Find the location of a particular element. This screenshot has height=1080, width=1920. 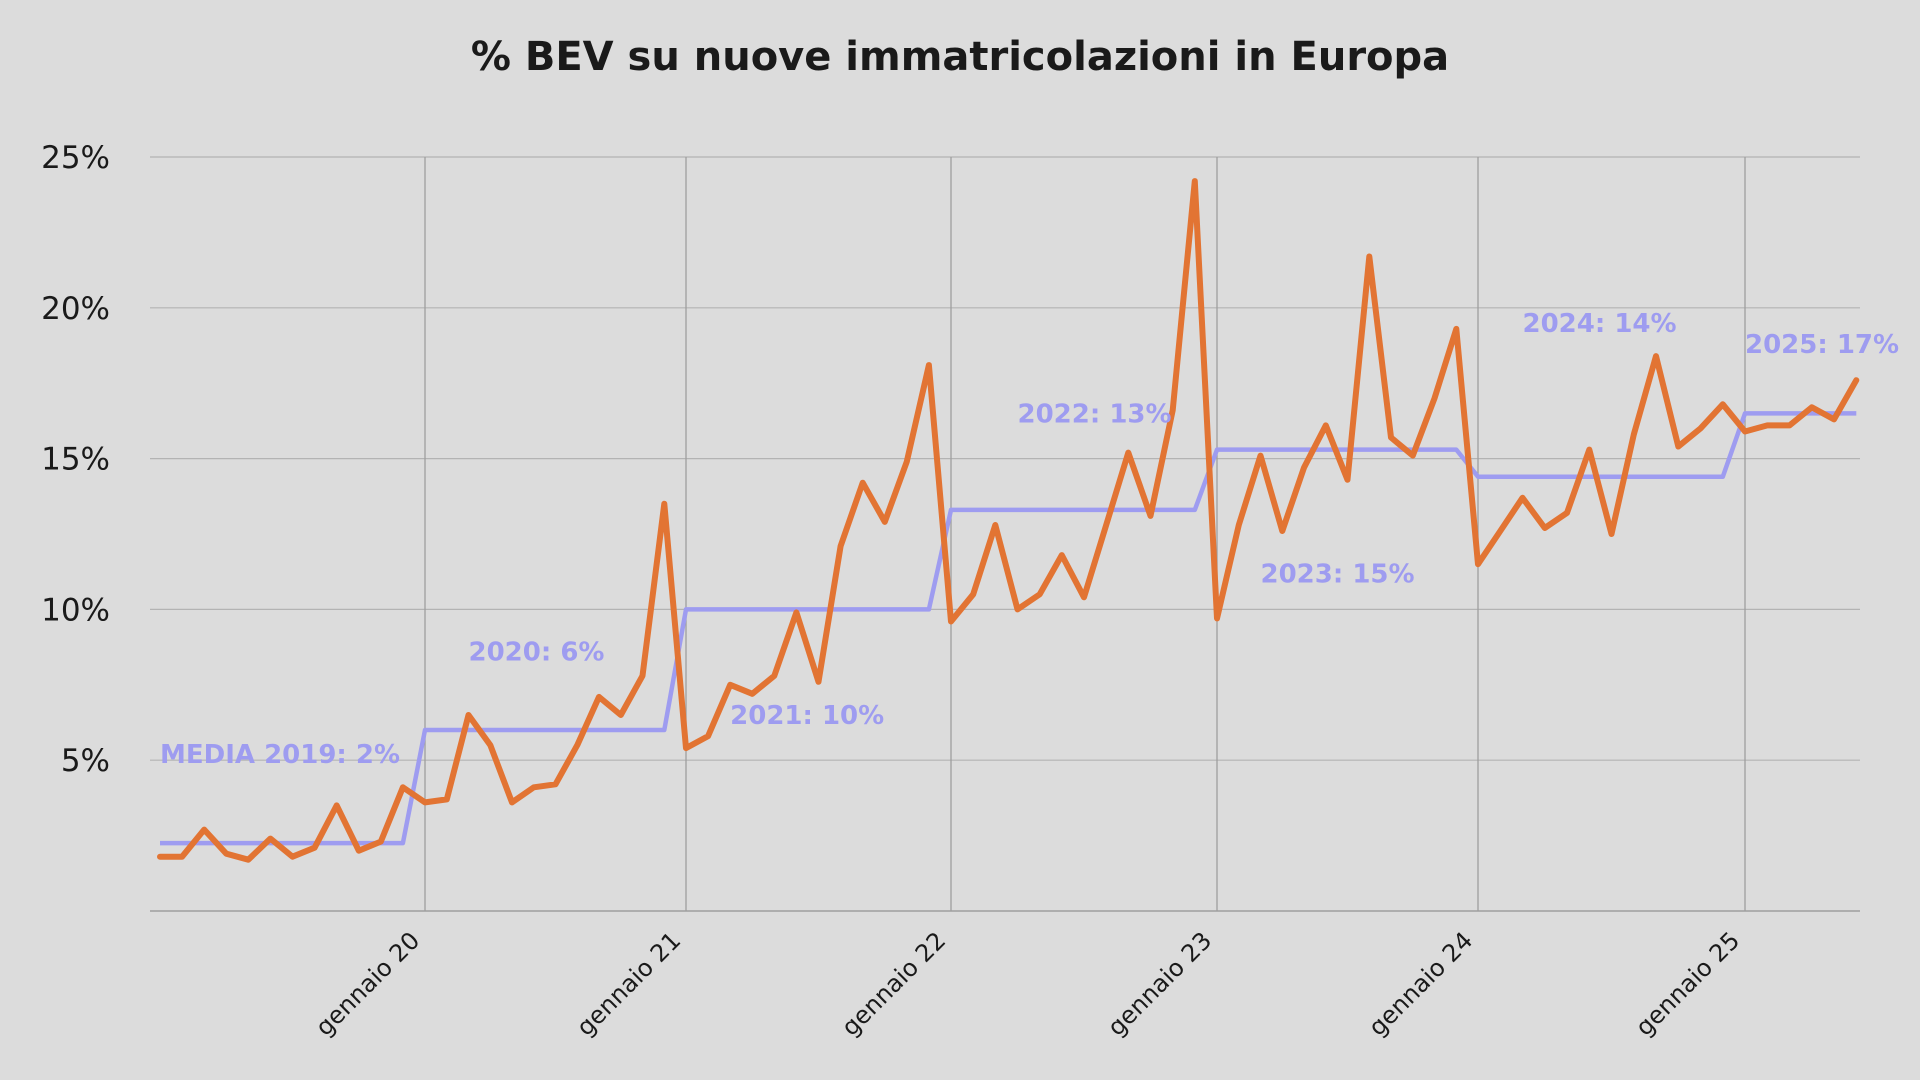

y-tick-label: 25% is located at coordinates (75, 158).